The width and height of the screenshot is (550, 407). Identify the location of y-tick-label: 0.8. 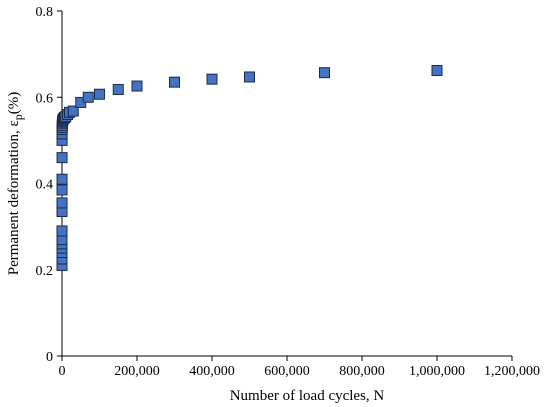
(45, 12).